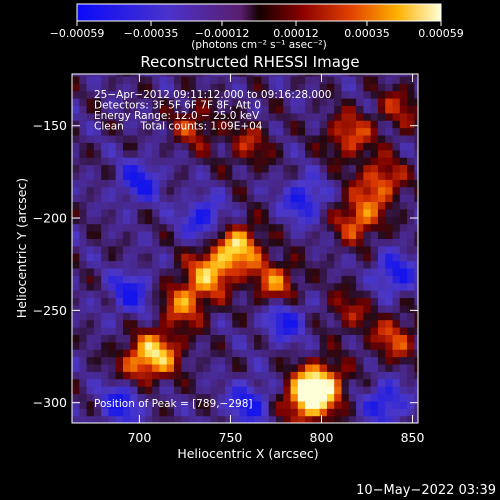 This screenshot has width=500, height=500. What do you see at coordinates (177, 106) in the screenshot?
I see `annotation-detectors: Detectors: 3F 5F 6F 7F 8F, Att 0` at bounding box center [177, 106].